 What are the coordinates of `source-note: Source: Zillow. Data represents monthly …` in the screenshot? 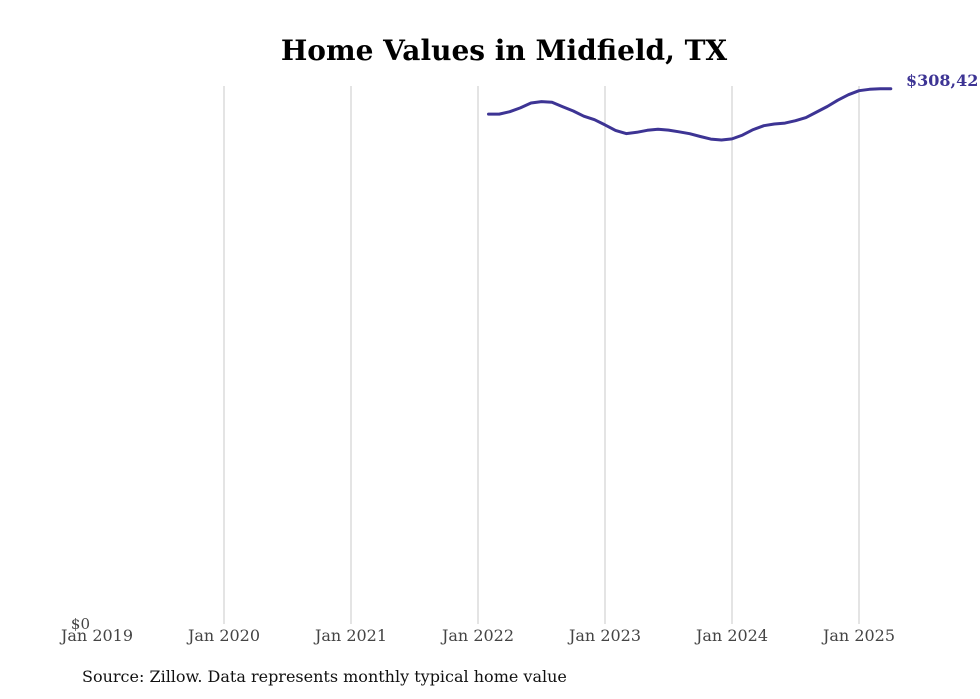 It's located at (324, 676).